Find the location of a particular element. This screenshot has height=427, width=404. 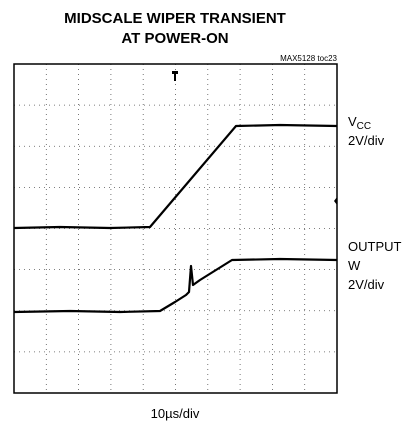

title-line: AT POWER-ON is located at coordinates (174, 38).